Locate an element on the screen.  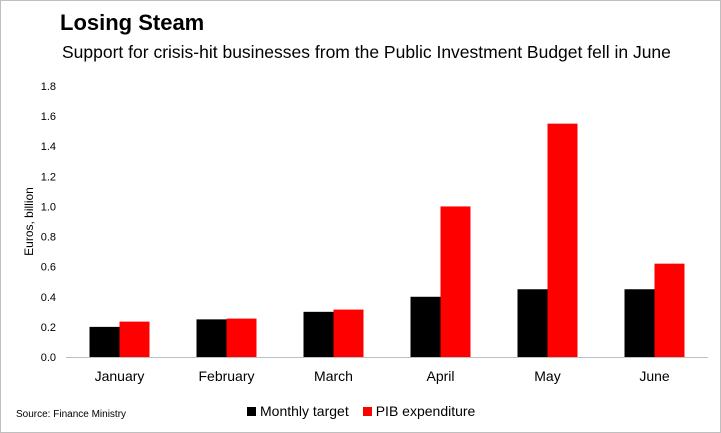
y-tick-label: 0.2 is located at coordinates (48, 328).